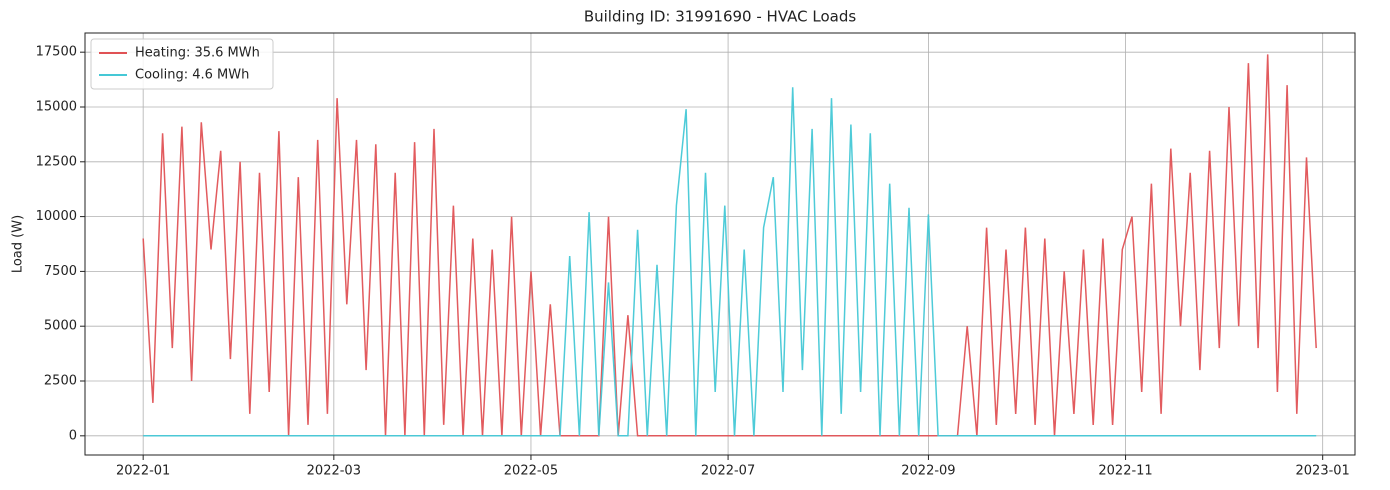  I want to click on x-tick-label: 2022-11, so click(1125, 471).